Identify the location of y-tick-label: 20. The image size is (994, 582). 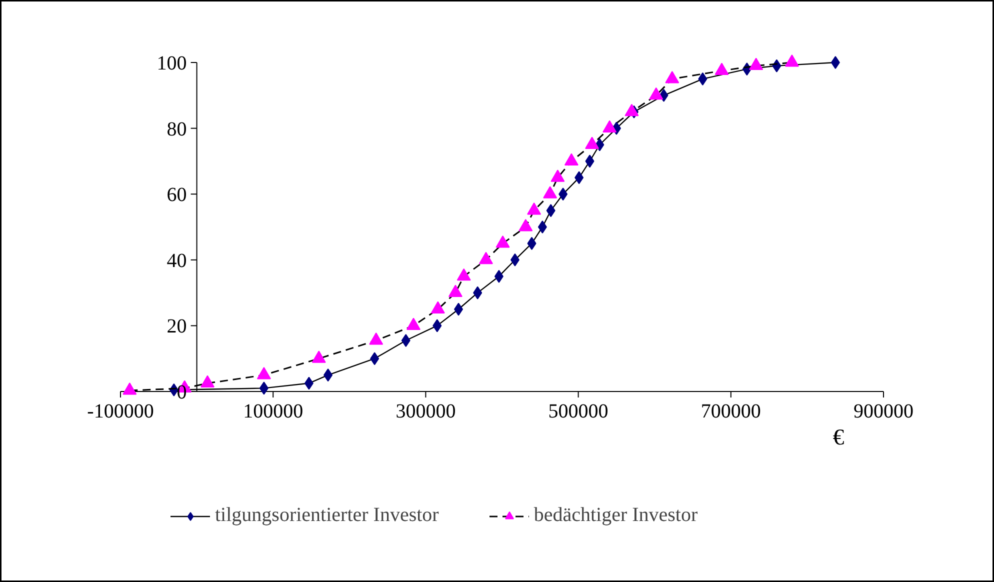
(176, 327).